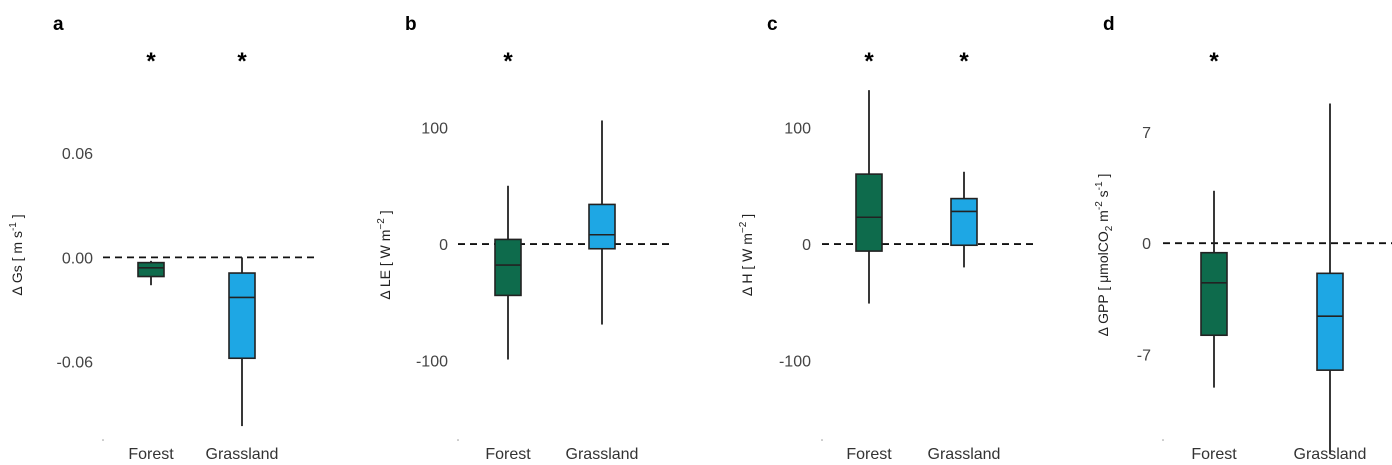 Image resolution: width=1392 pixels, height=465 pixels. What do you see at coordinates (58, 24) in the screenshot?
I see `panel-letter: a` at bounding box center [58, 24].